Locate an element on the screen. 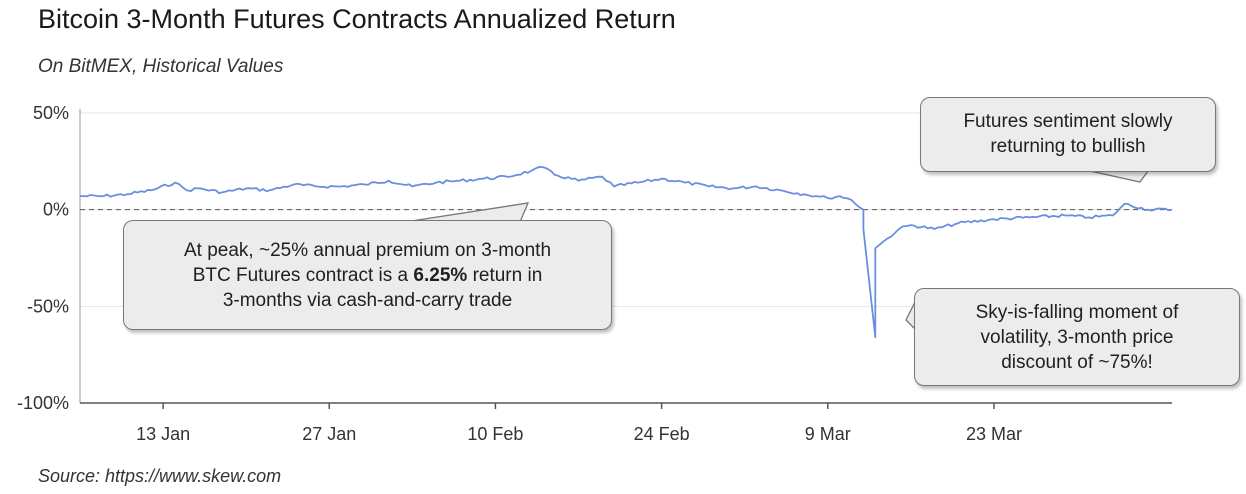  annotation-volatility-line2: volatility, 3-month price is located at coordinates (1077, 337).